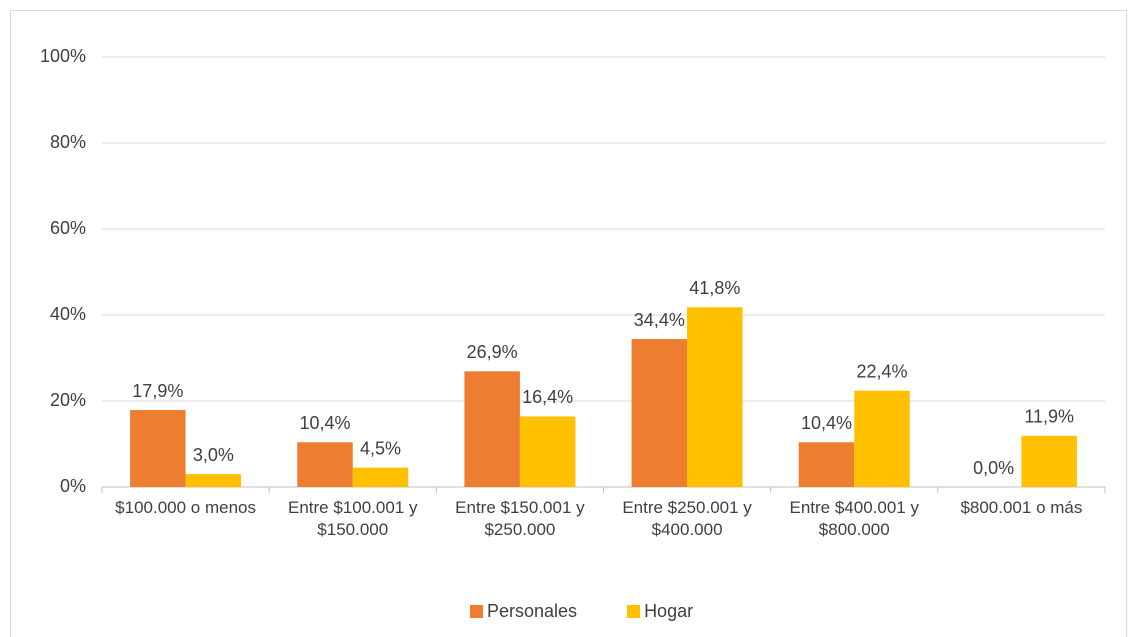 The height and width of the screenshot is (637, 1137). What do you see at coordinates (547, 397) in the screenshot?
I see `data-label: 16,4%` at bounding box center [547, 397].